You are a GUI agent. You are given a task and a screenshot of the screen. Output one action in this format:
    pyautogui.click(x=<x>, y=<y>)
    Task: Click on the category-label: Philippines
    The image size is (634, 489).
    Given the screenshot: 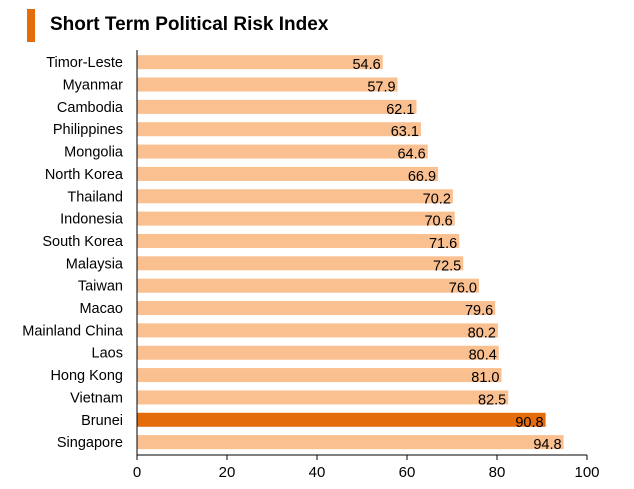 What is the action you would take?
    pyautogui.click(x=88, y=130)
    